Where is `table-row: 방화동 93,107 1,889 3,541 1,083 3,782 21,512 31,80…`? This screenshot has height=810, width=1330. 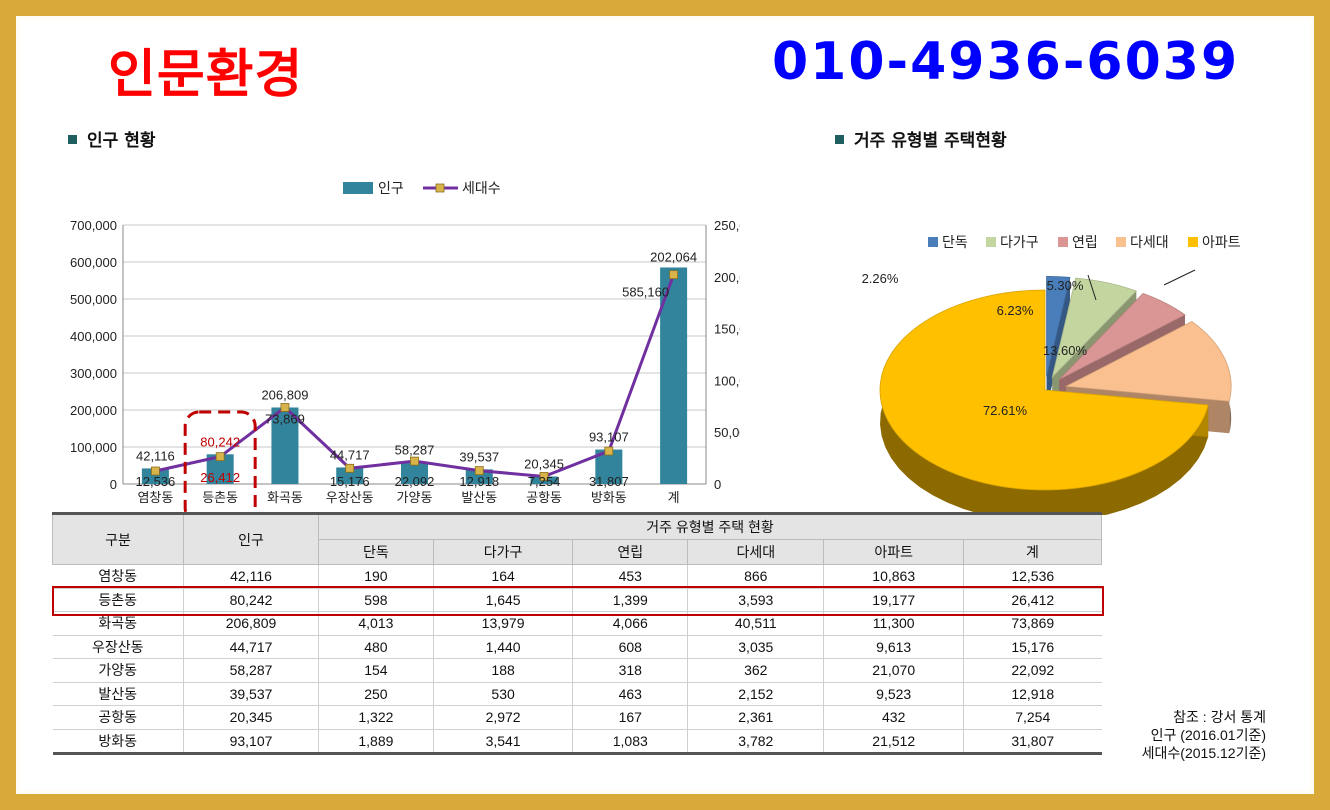 table-row: 방화동 93,107 1,889 3,541 1,083 3,782 21,512 31,80… is located at coordinates (577, 742).